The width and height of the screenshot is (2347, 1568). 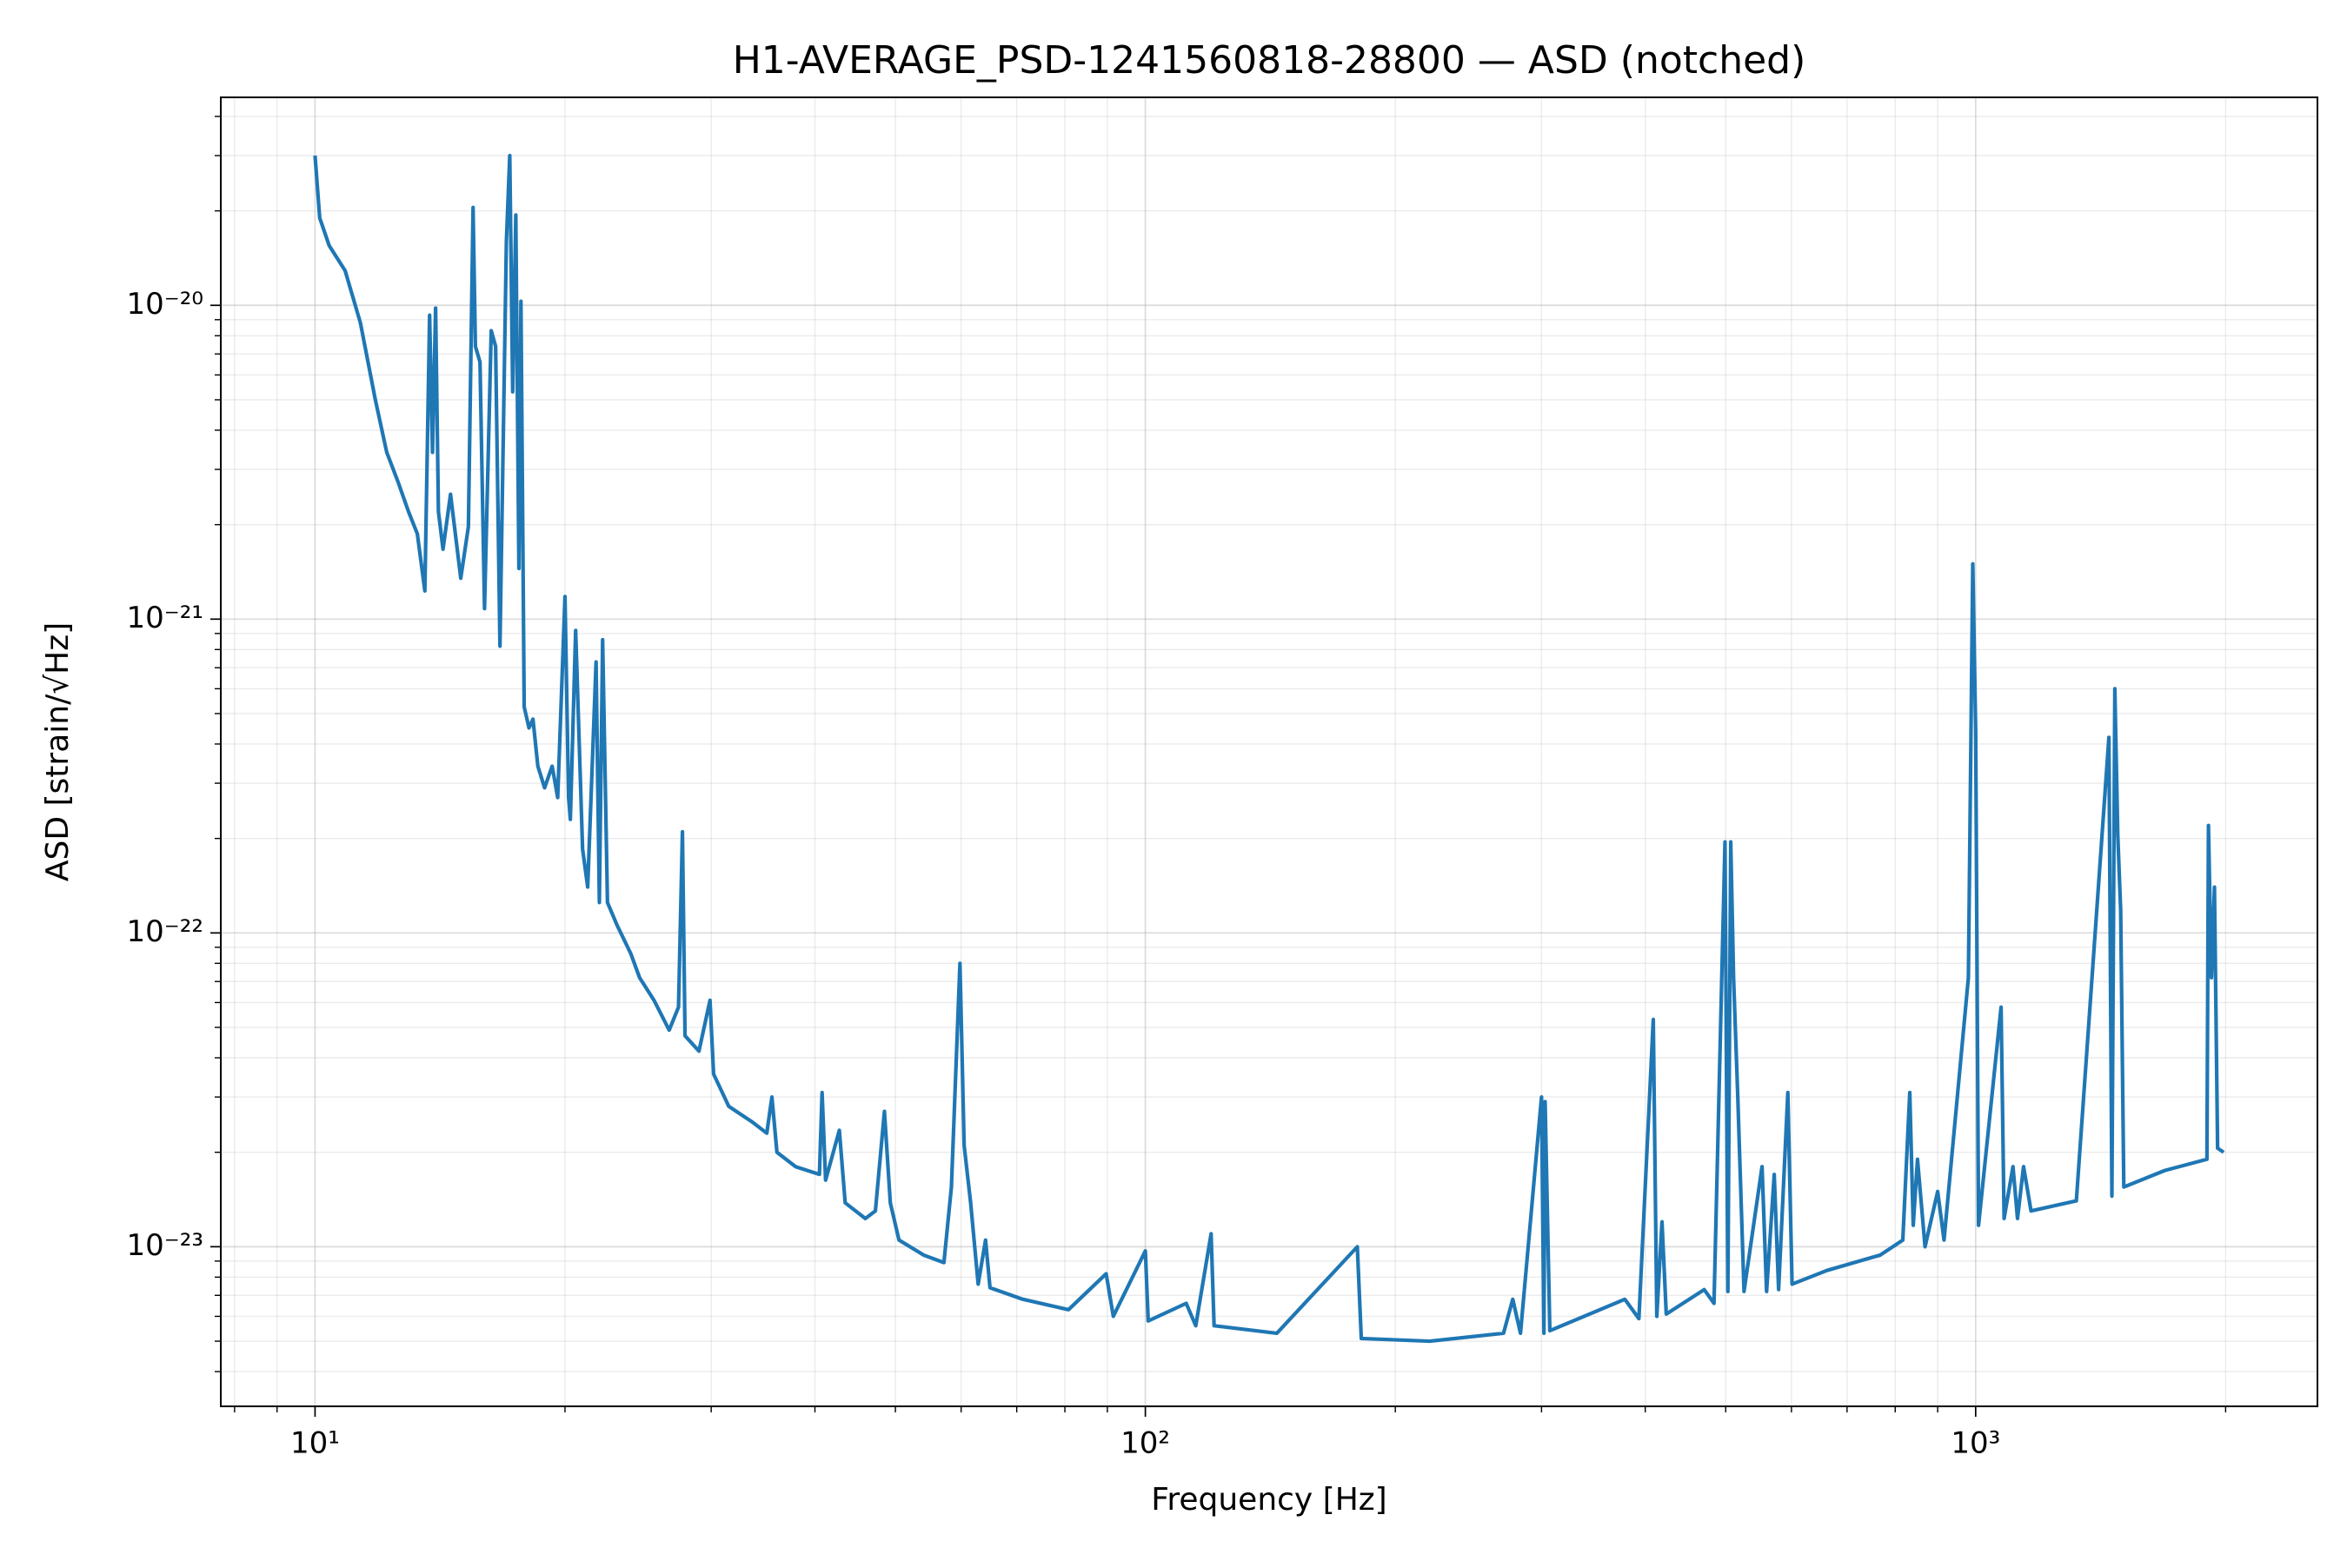 I want to click on y-tick-label: 10⁻²⁰, so click(x=165, y=304).